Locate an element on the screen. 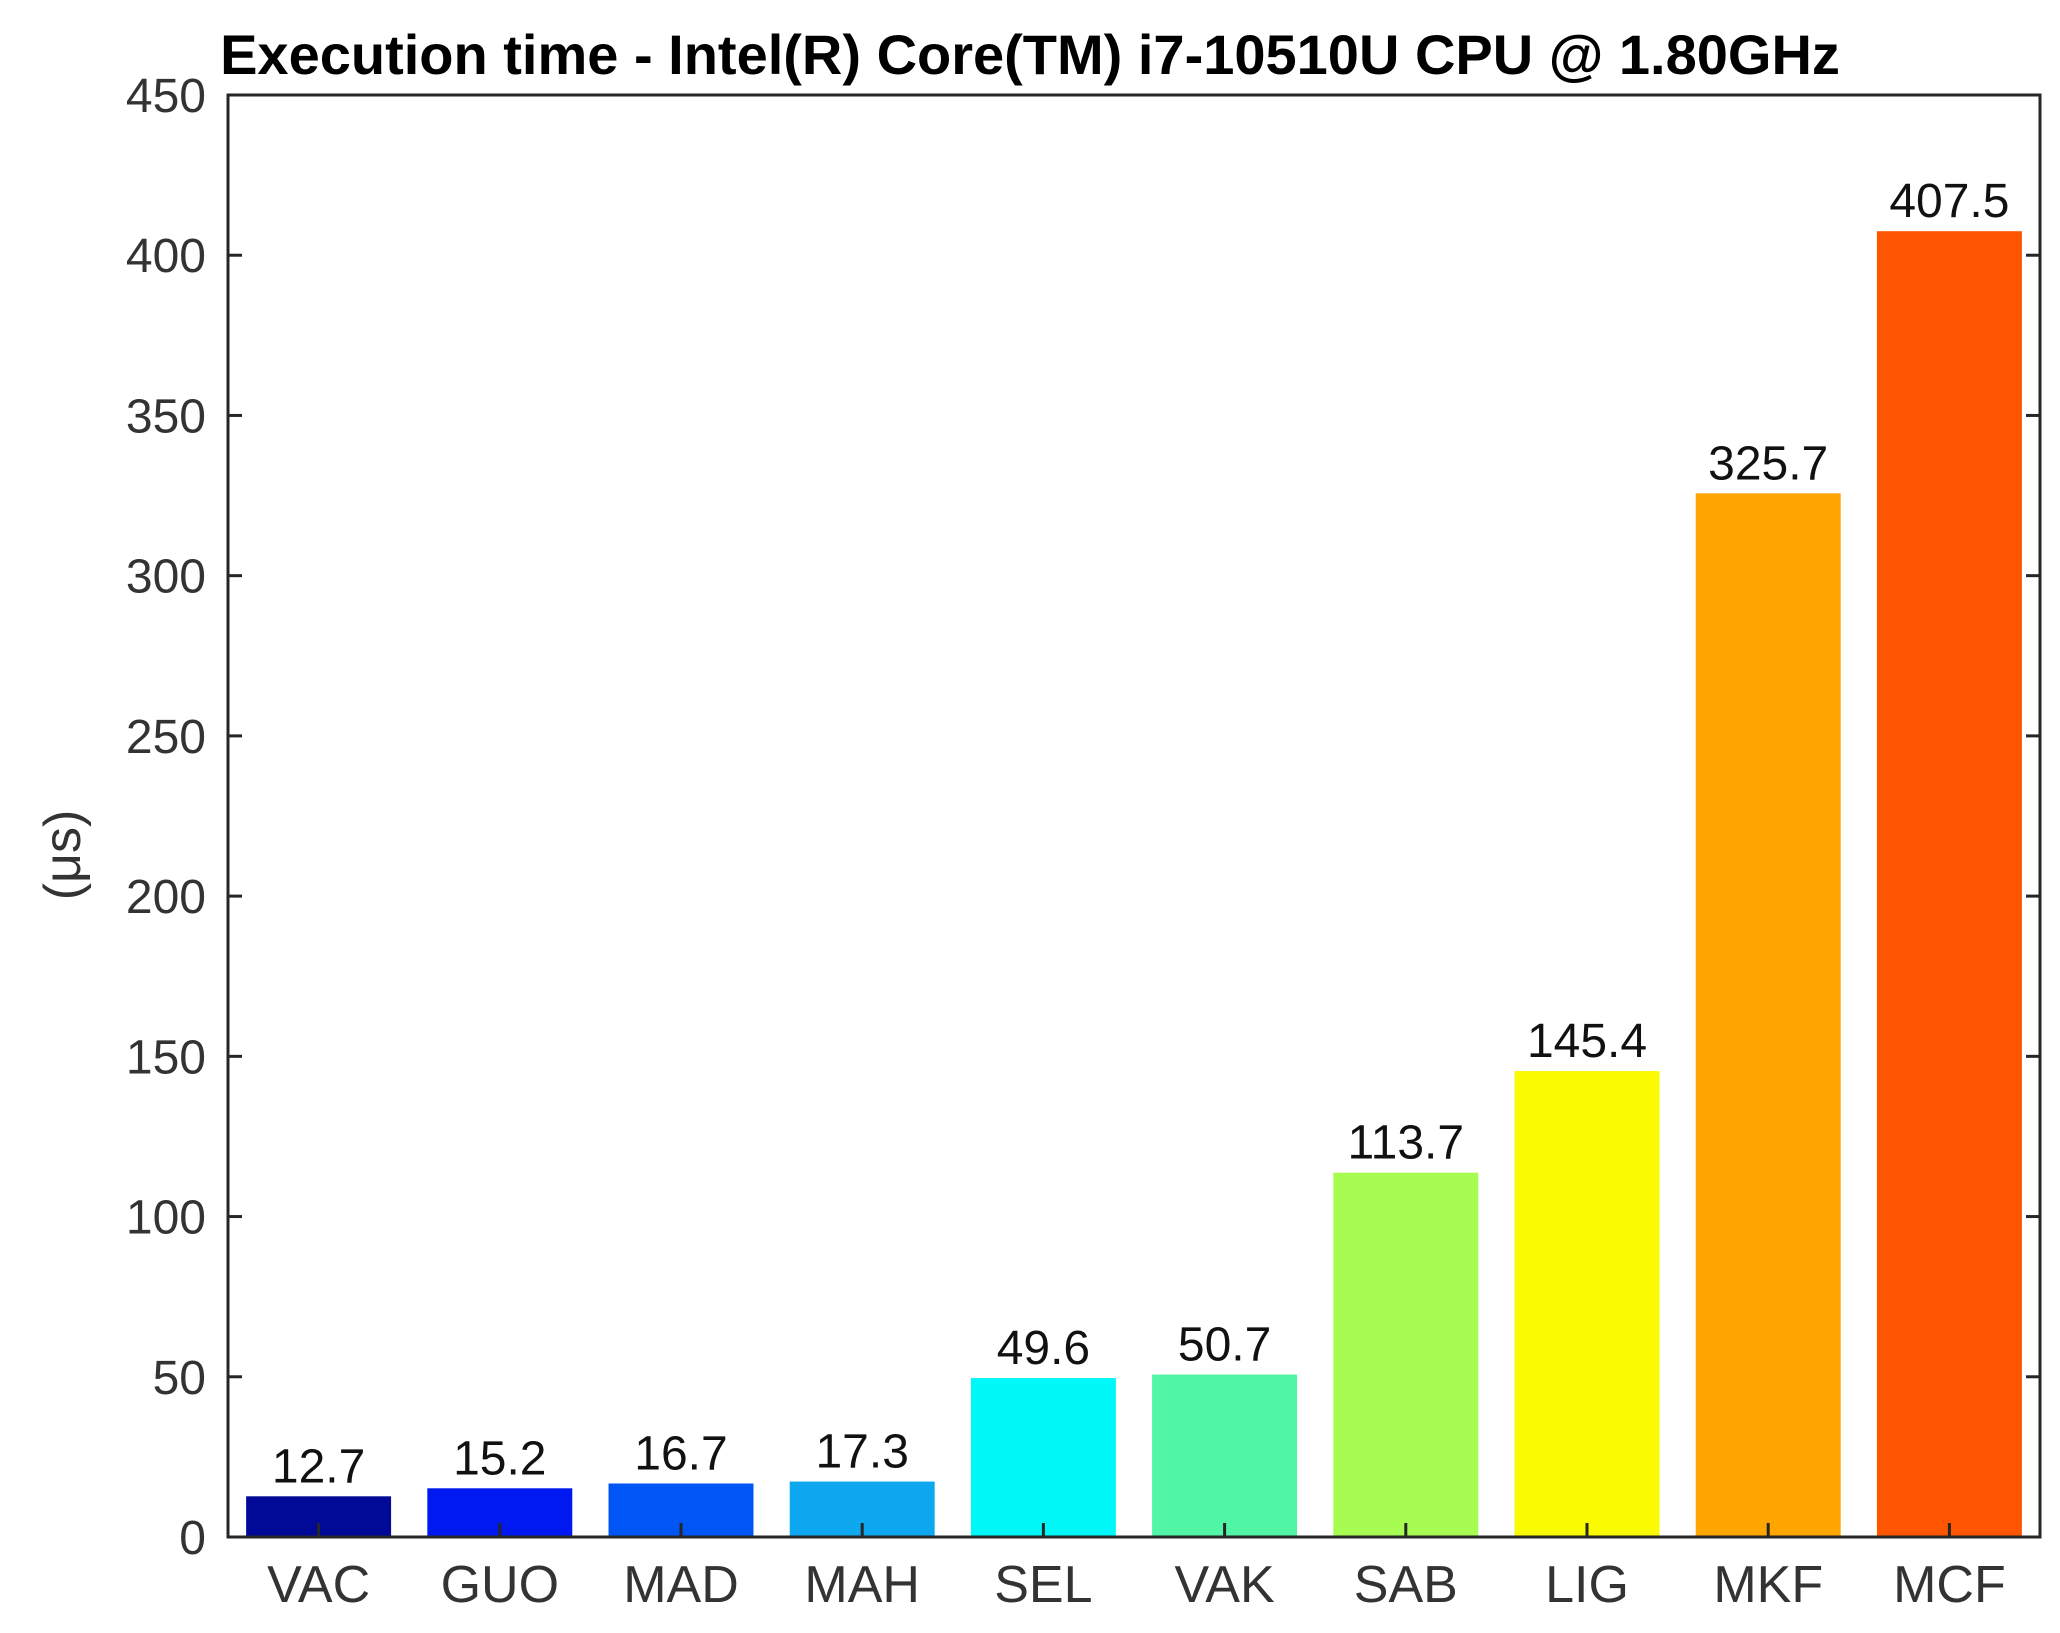 The height and width of the screenshot is (1633, 2060). x-category-label: LIG is located at coordinates (1587, 1585).